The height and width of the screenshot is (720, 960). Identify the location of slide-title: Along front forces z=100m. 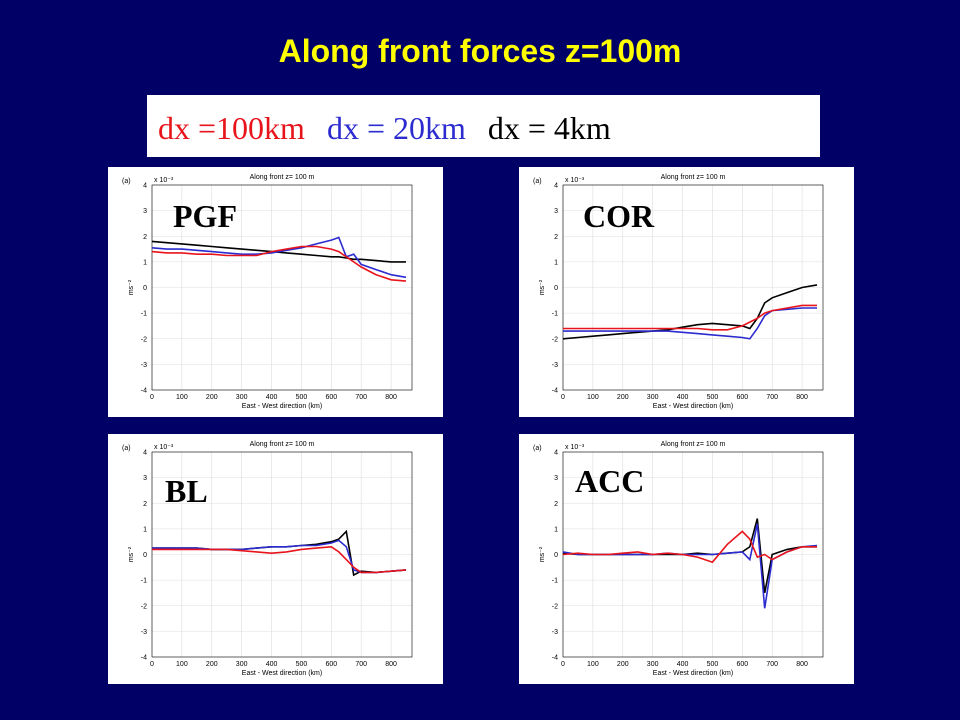
(480, 51).